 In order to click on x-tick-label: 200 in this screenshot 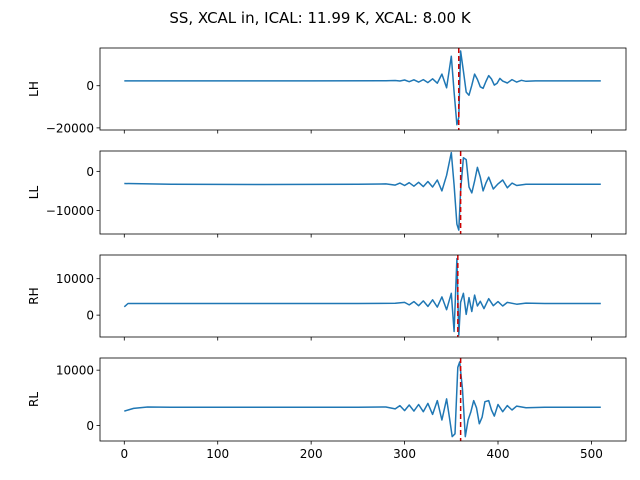, I will do `click(311, 454)`.